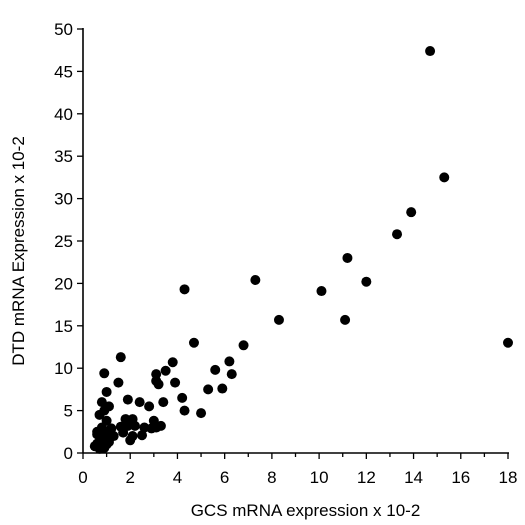  What do you see at coordinates (460, 477) in the screenshot?
I see `x-tick-label: 16` at bounding box center [460, 477].